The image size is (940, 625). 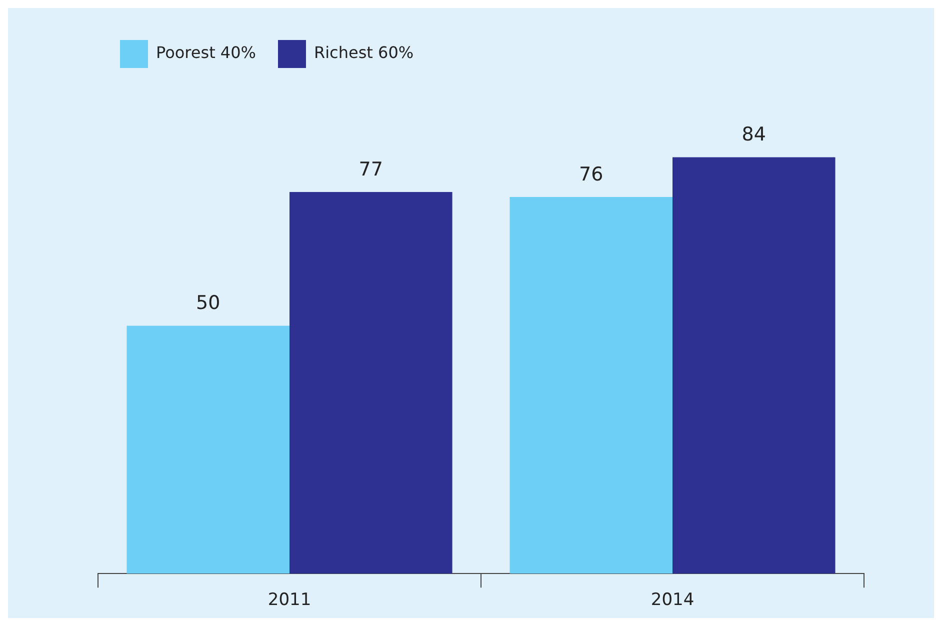 What do you see at coordinates (370, 169) in the screenshot?
I see `data-label: 77` at bounding box center [370, 169].